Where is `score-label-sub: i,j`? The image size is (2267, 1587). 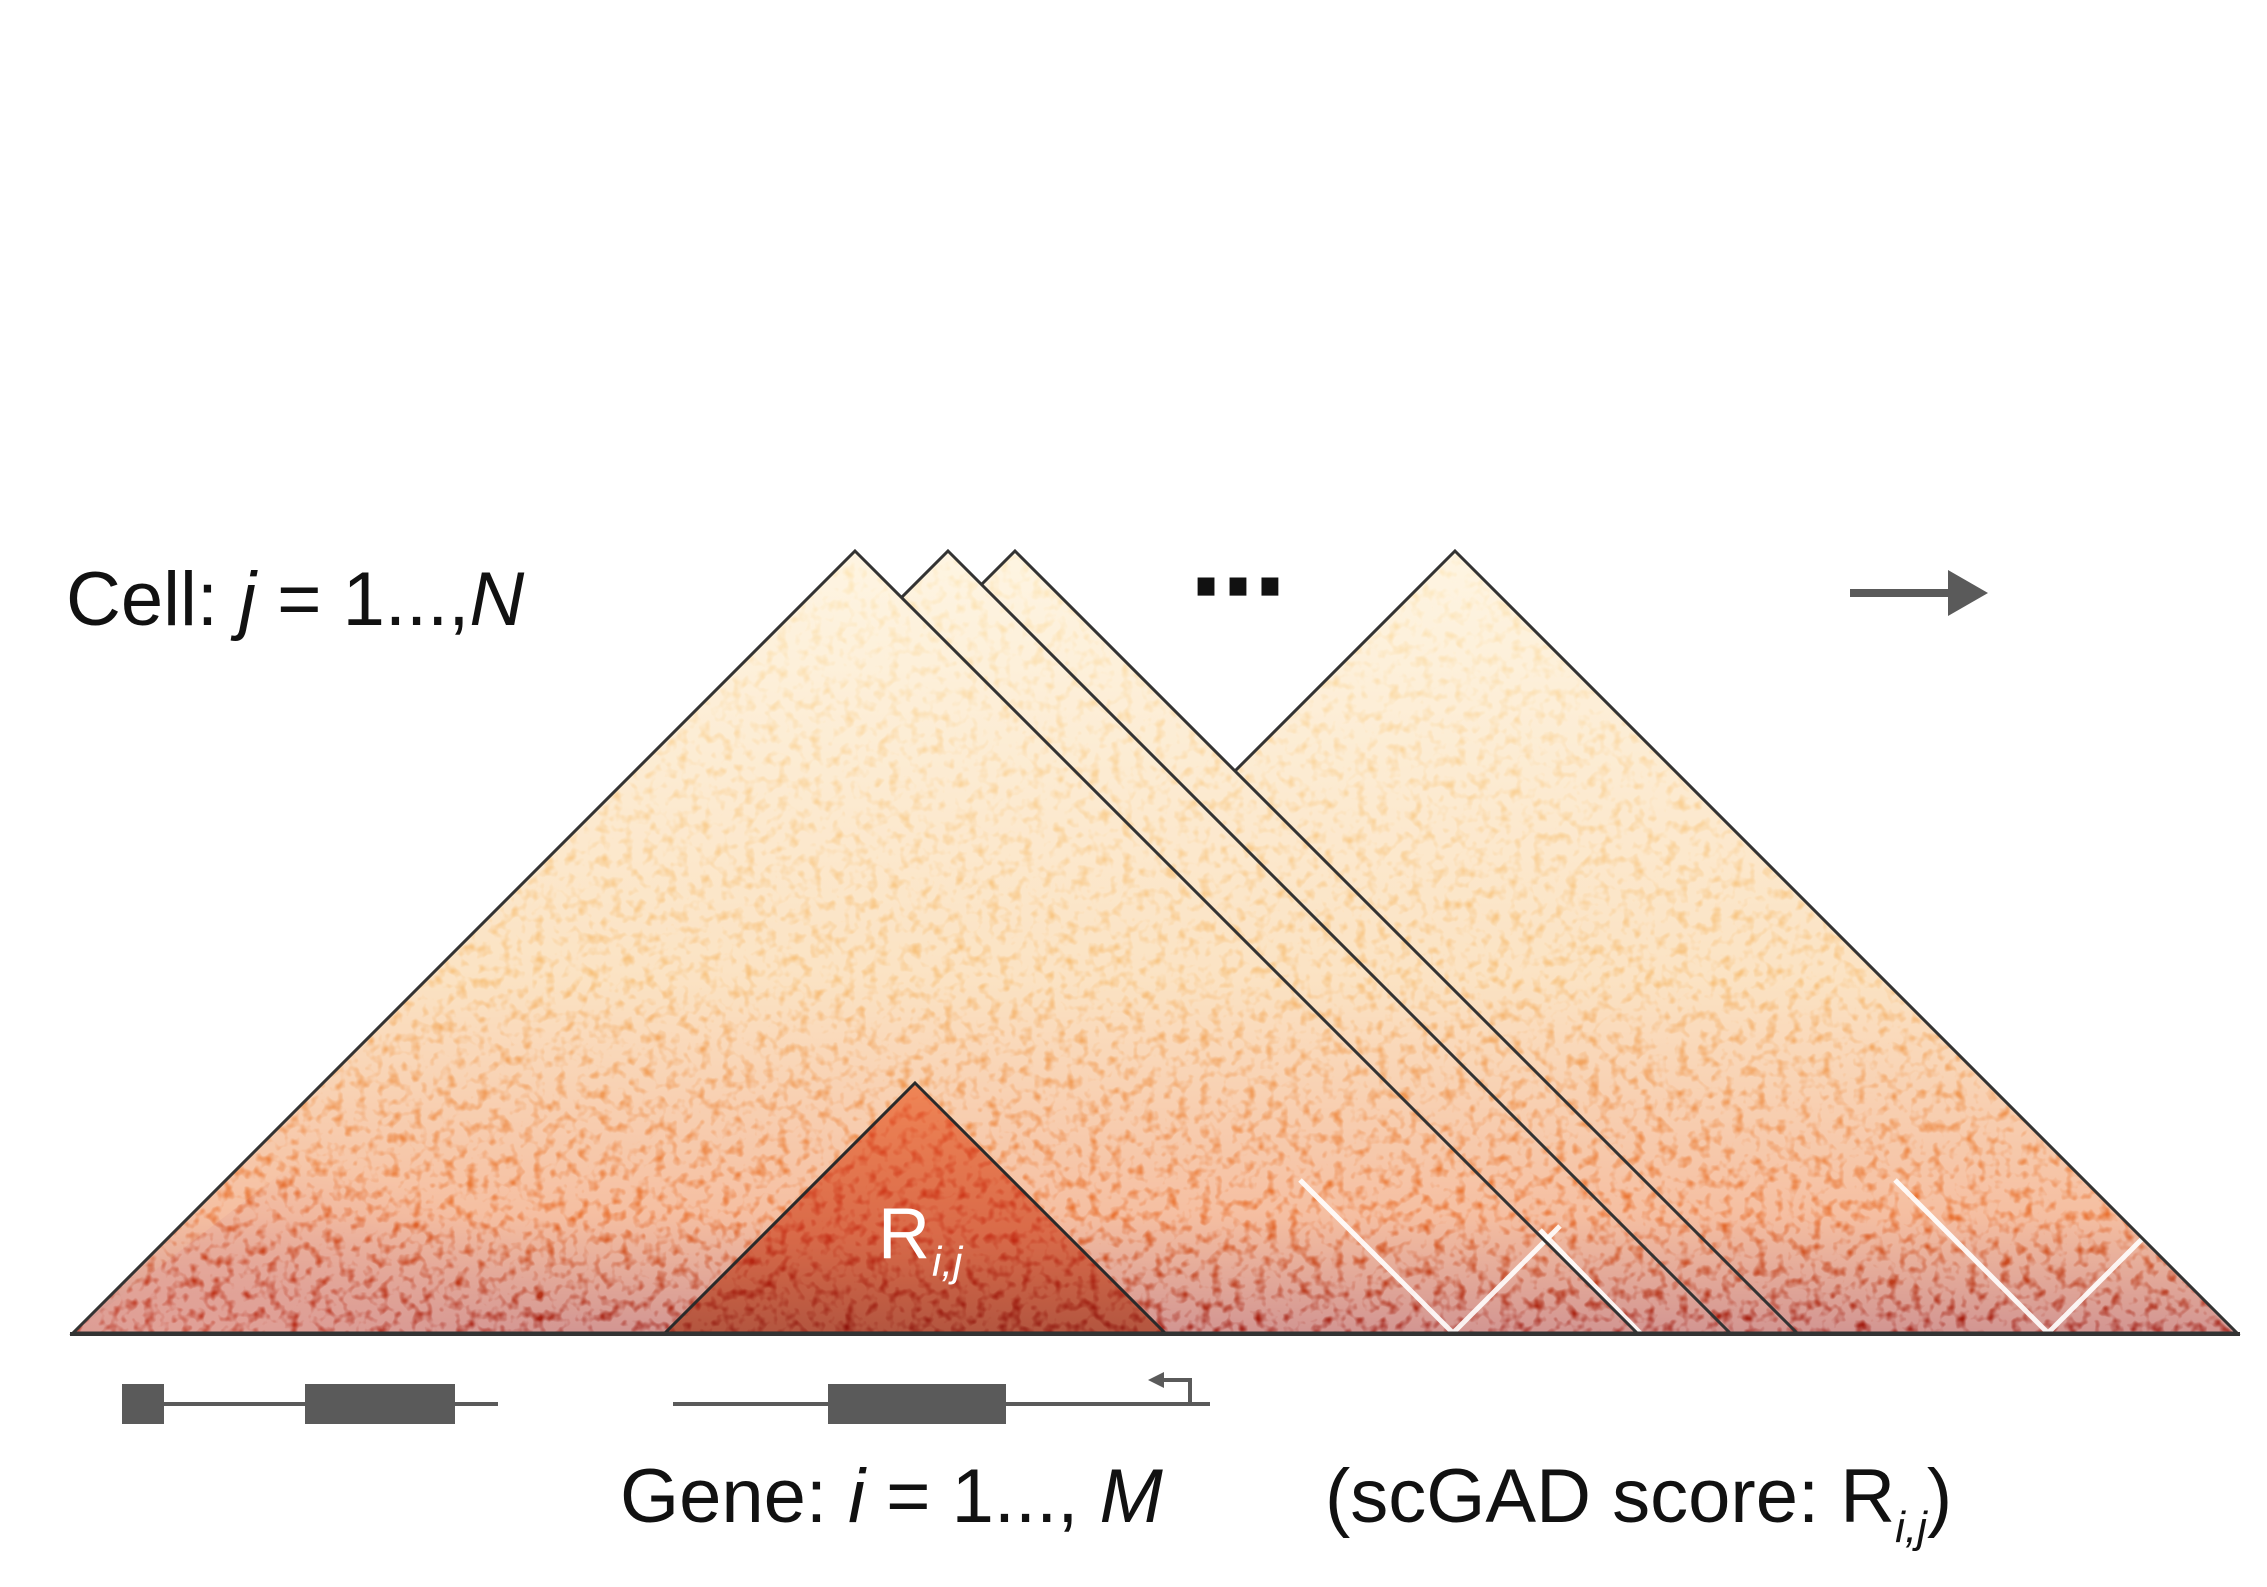
score-label-sub: i,j is located at coordinates (1911, 1527).